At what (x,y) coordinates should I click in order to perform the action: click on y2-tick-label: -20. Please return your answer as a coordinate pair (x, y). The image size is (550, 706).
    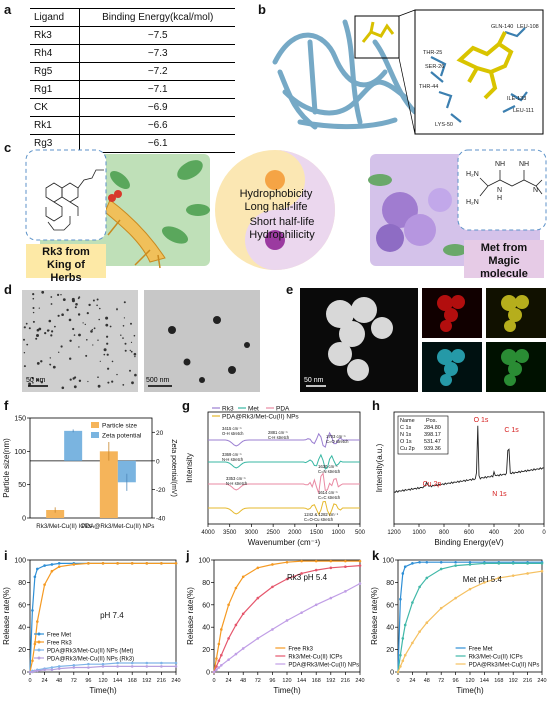
    Looking at the image, I should click on (161, 490).